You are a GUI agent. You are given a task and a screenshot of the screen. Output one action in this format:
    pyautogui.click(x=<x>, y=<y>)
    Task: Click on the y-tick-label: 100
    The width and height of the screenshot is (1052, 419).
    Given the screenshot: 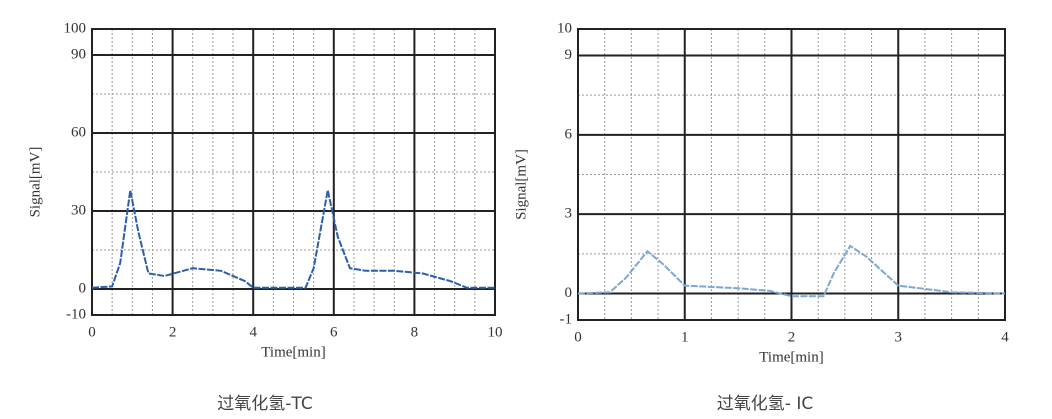 What is the action you would take?
    pyautogui.click(x=75, y=28)
    